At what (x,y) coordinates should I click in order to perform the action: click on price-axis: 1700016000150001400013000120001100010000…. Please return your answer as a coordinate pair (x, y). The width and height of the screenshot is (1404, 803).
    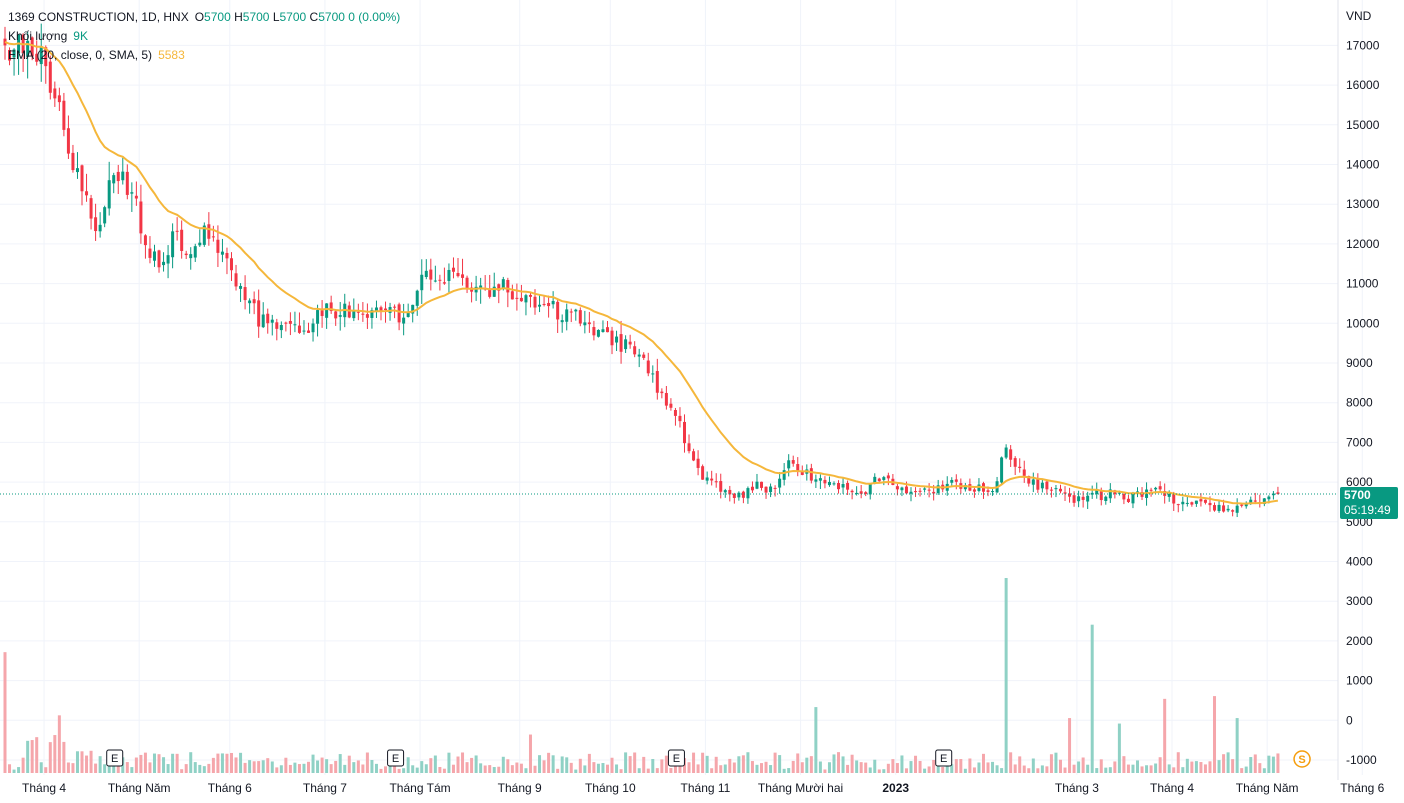
    Looking at the image, I should click on (1358, 390).